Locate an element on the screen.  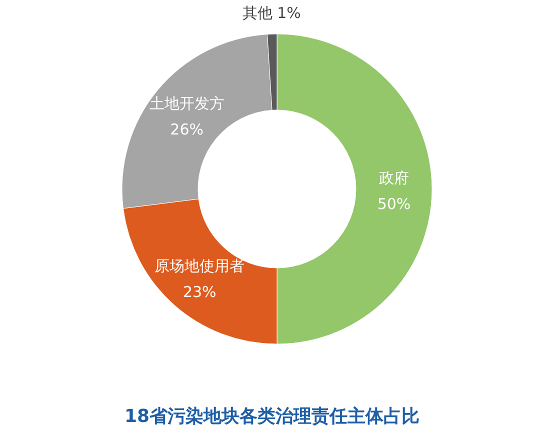
text: 18省污染地块各类治理责任主体占比 is located at coordinates (272, 416).